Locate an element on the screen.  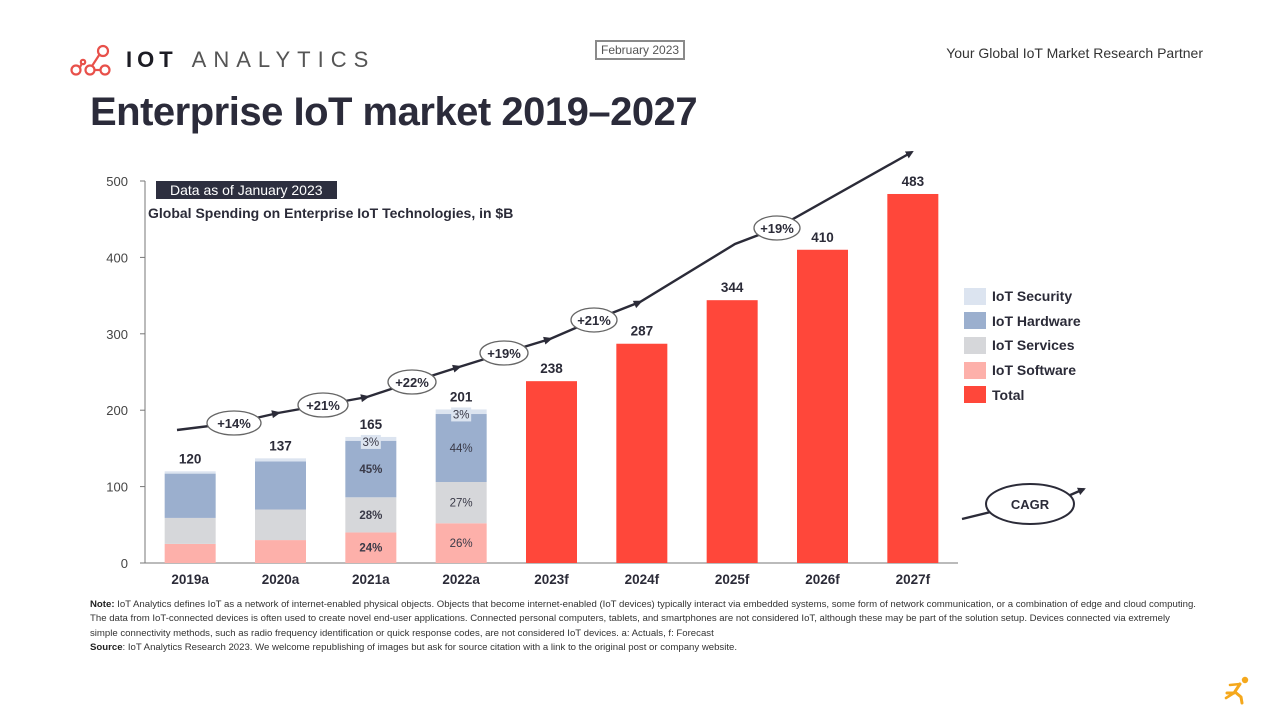
bar-total-label: 120 is located at coordinates (190, 458).